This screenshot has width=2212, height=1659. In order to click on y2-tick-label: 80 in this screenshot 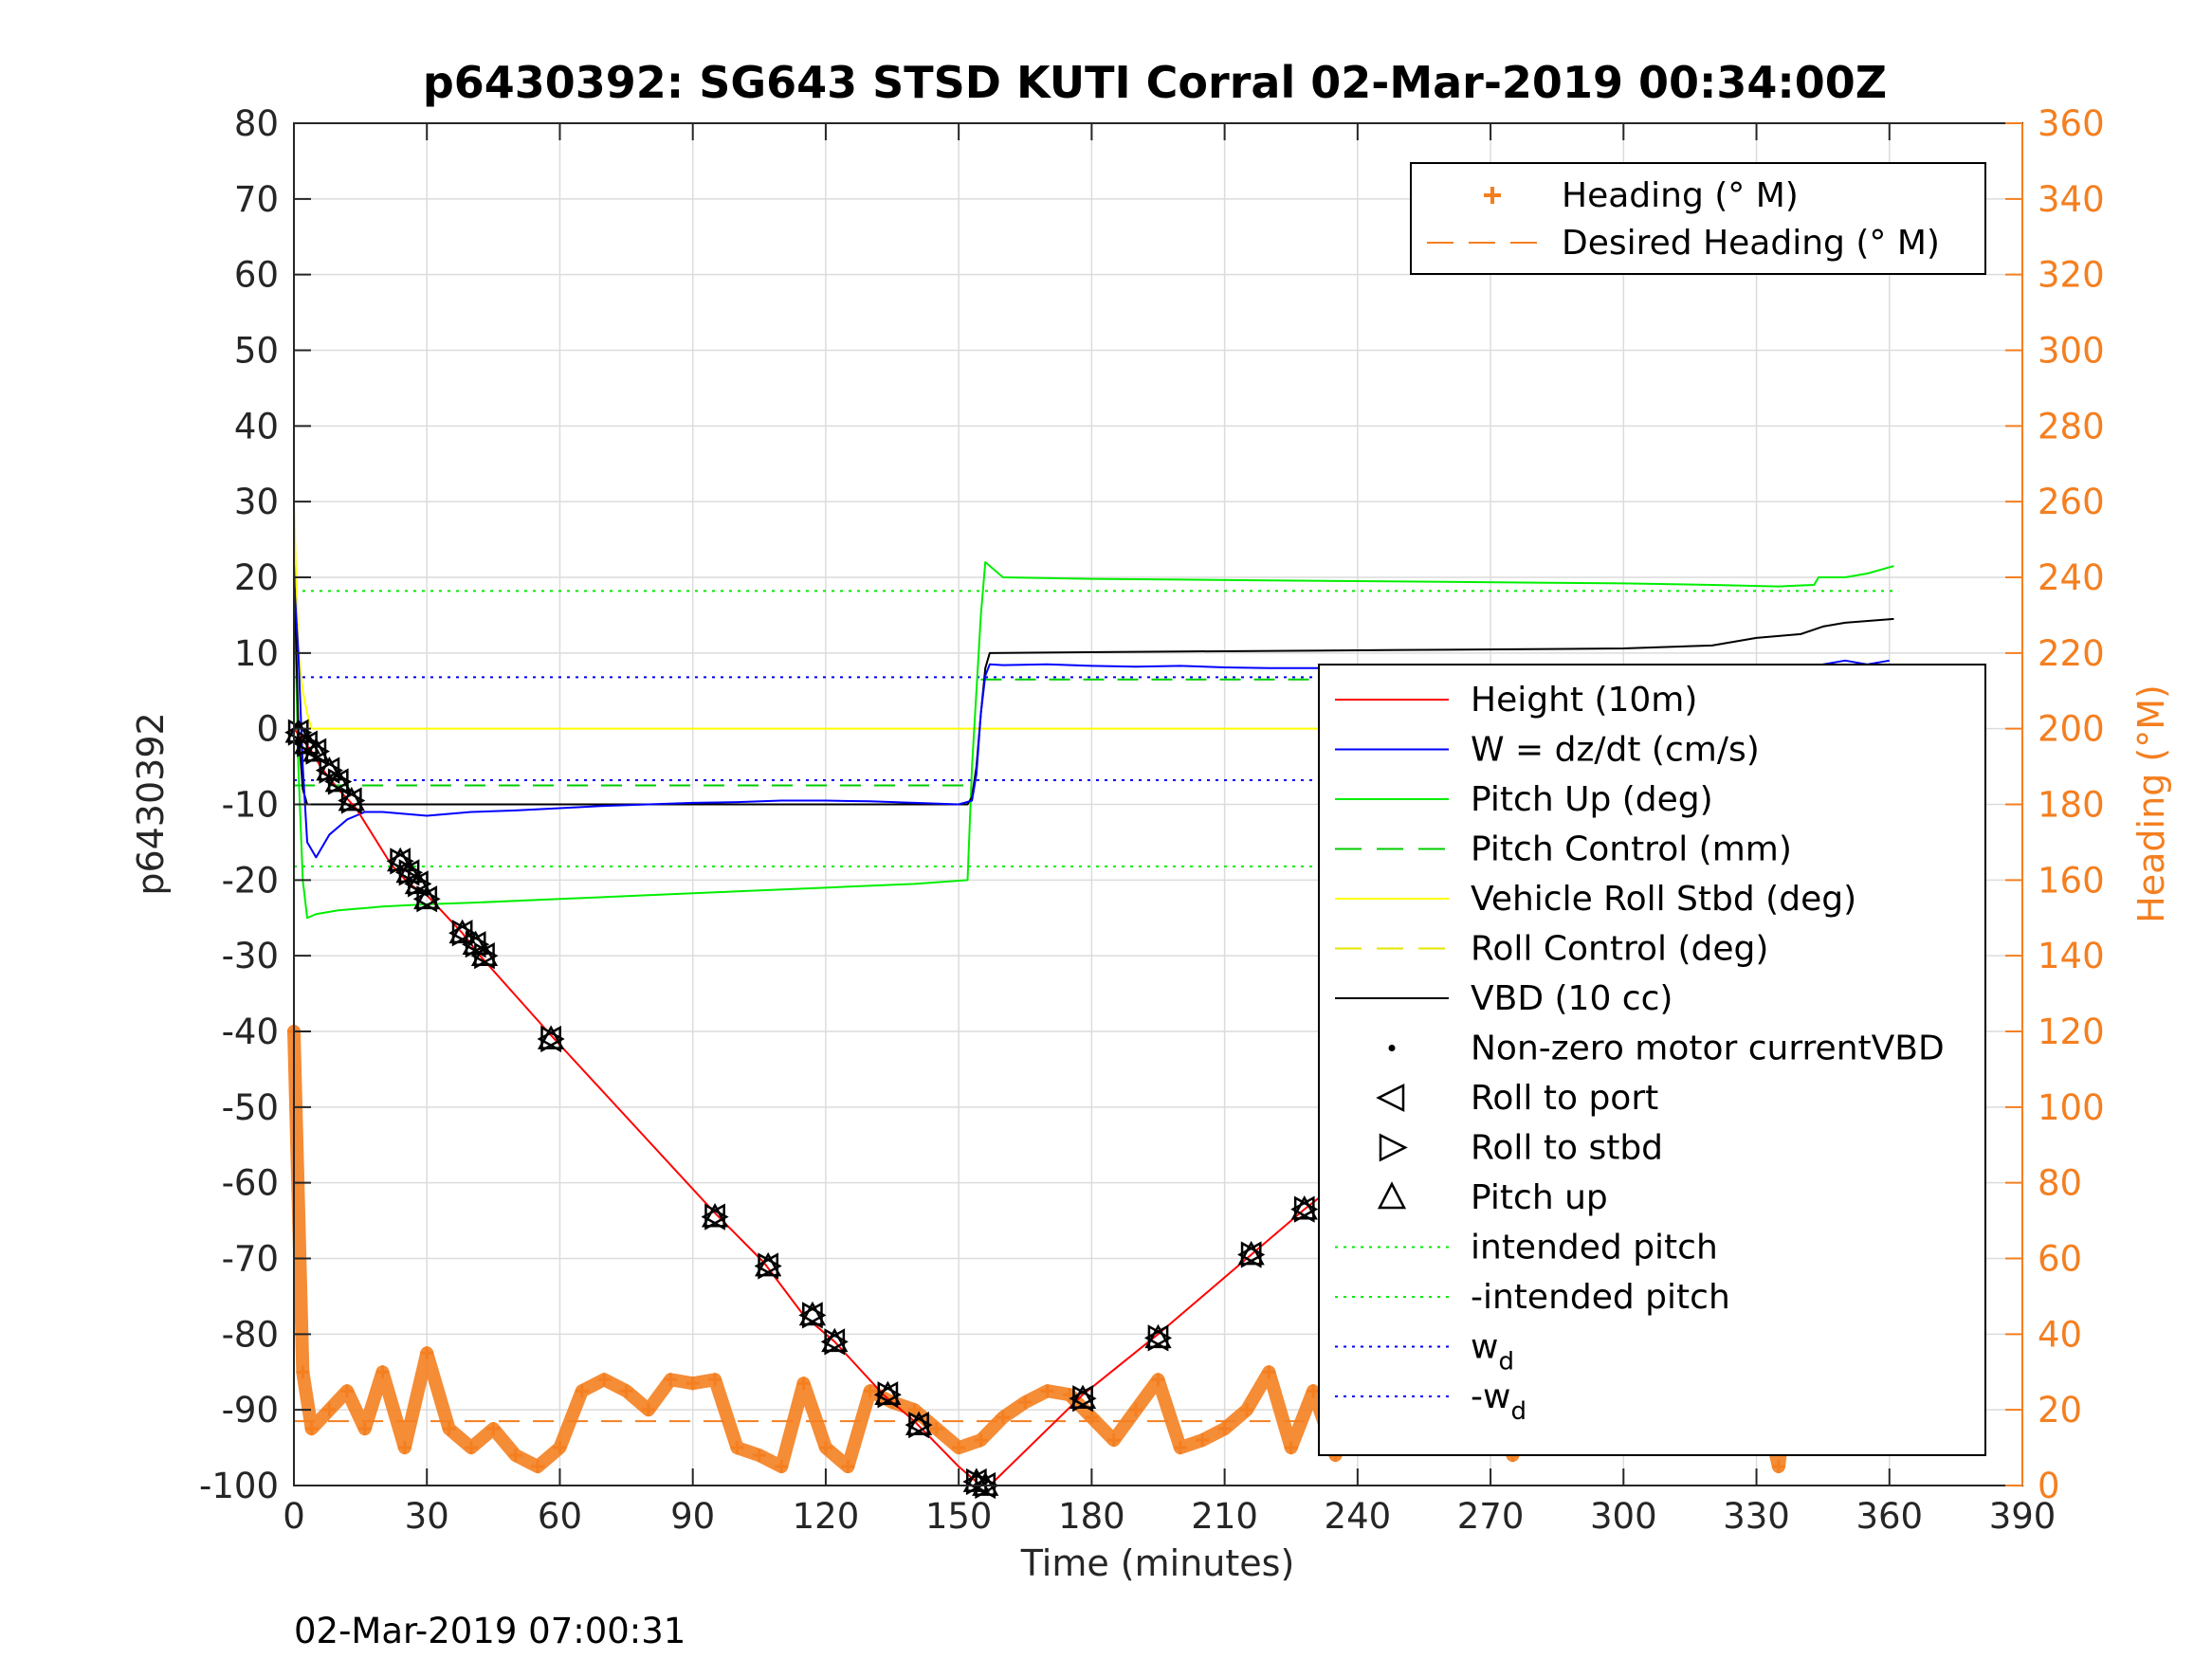, I will do `click(2060, 1183)`.